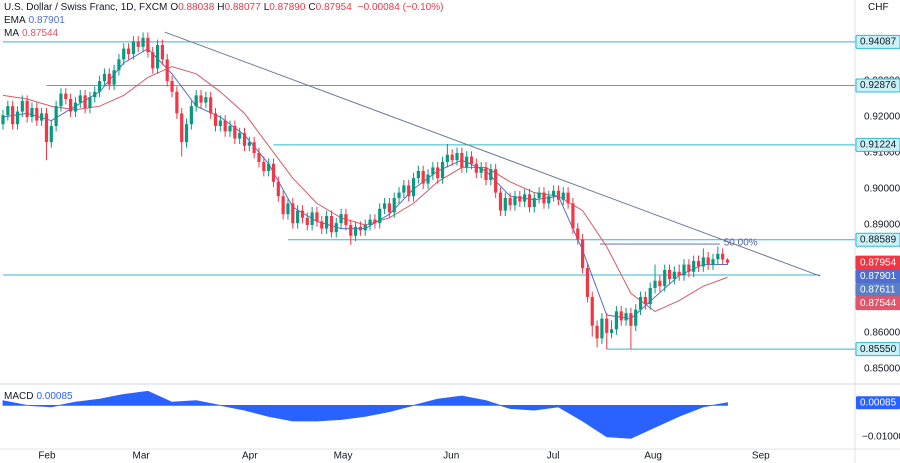  Describe the element at coordinates (142, 456) in the screenshot. I see `x-tick-label: Mar` at that location.